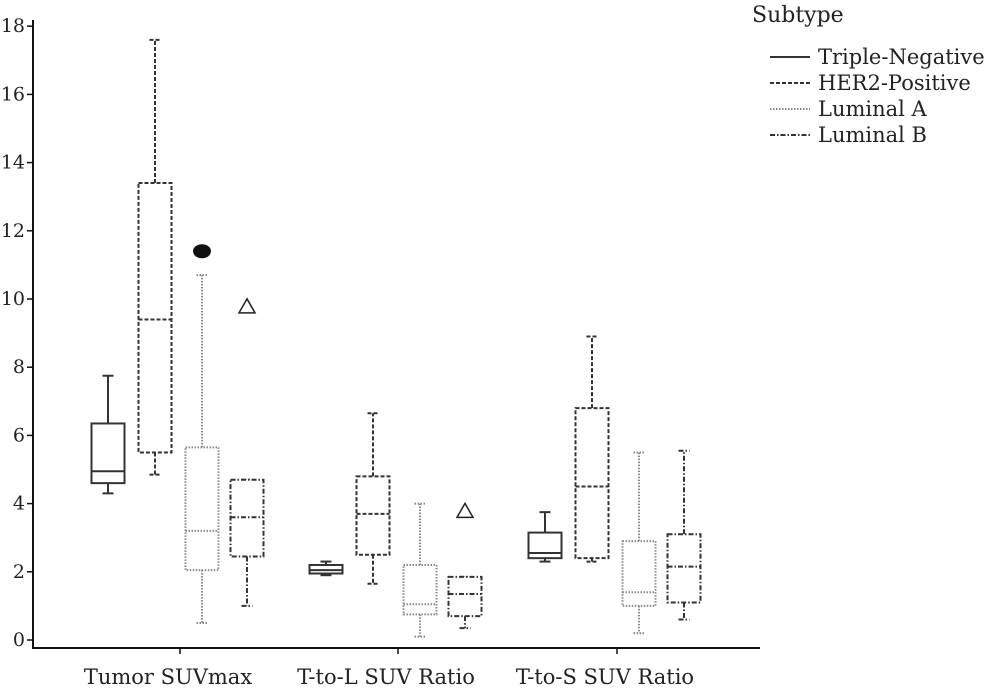 This screenshot has width=1000, height=692. What do you see at coordinates (894, 83) in the screenshot?
I see `legend-label: HER2-Positive` at bounding box center [894, 83].